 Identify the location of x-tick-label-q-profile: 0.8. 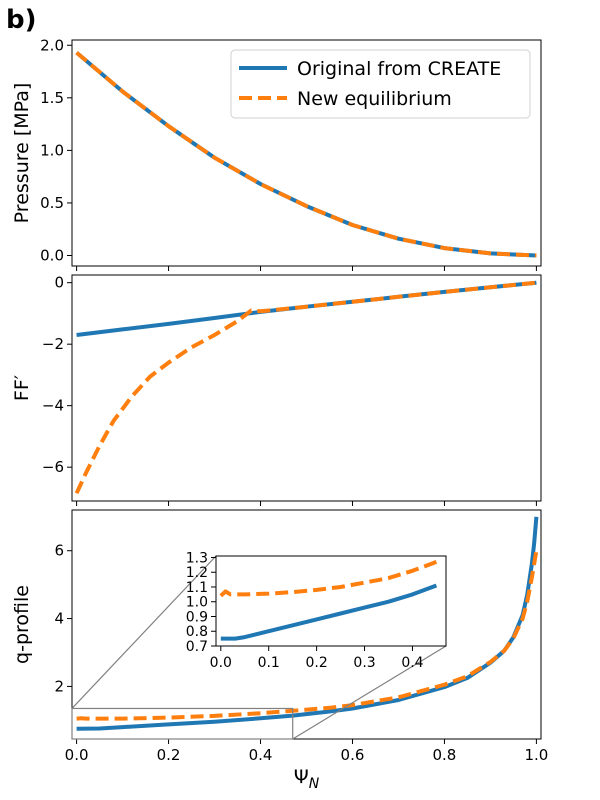
(445, 755).